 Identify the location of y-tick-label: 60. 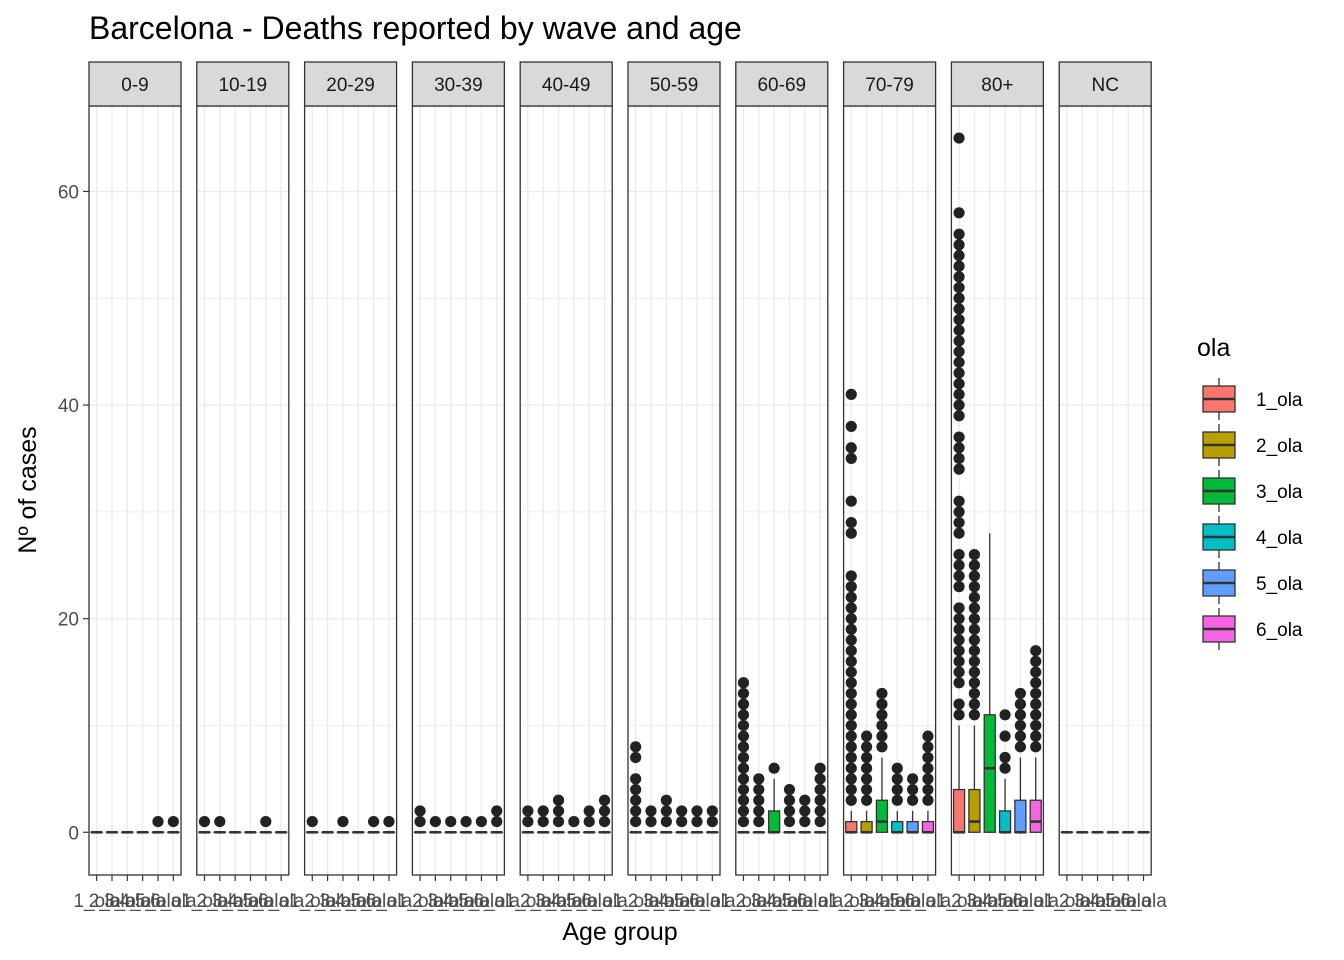
(68, 192).